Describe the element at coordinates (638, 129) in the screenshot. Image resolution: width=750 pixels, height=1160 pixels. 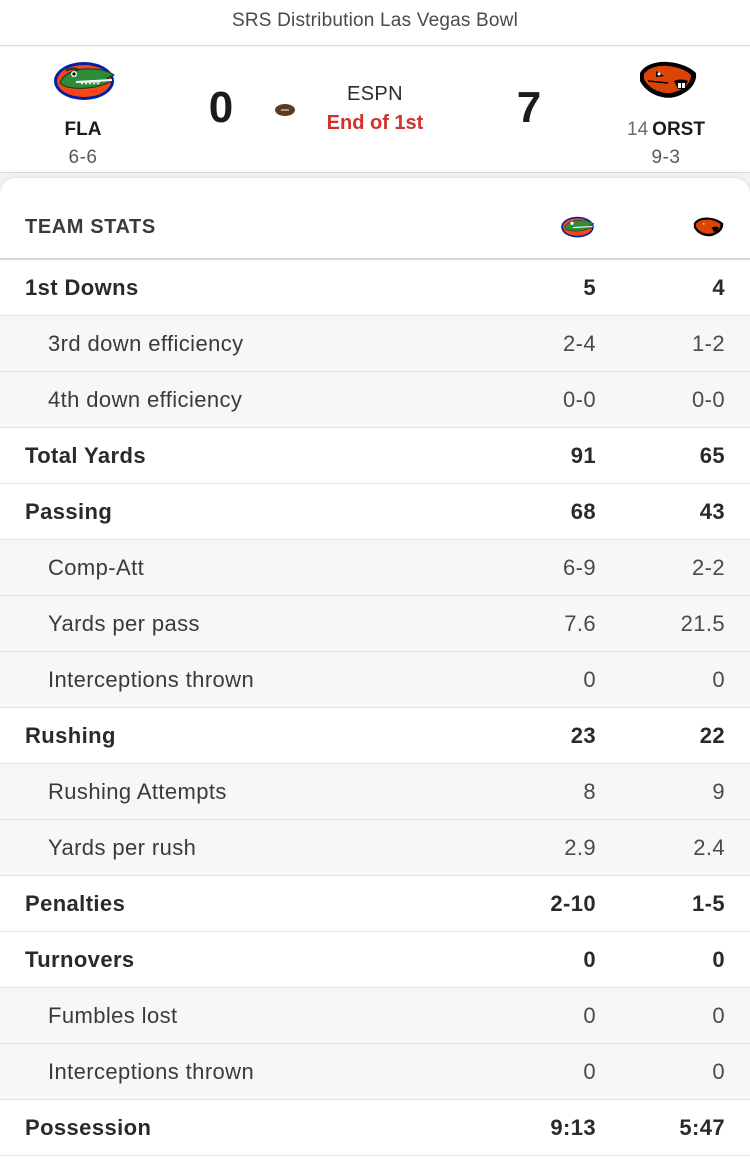
I see `home-team-rank: 14` at that location.